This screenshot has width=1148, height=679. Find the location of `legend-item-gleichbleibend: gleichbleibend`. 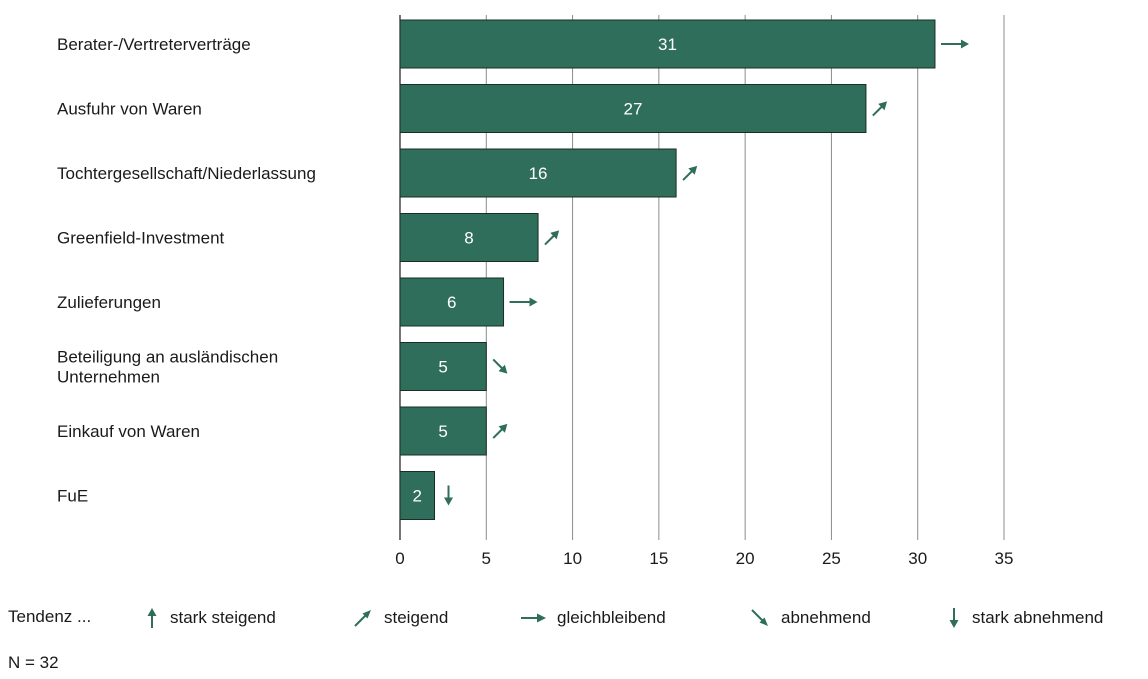

legend-item-gleichbleibend: gleichbleibend is located at coordinates (592, 618).